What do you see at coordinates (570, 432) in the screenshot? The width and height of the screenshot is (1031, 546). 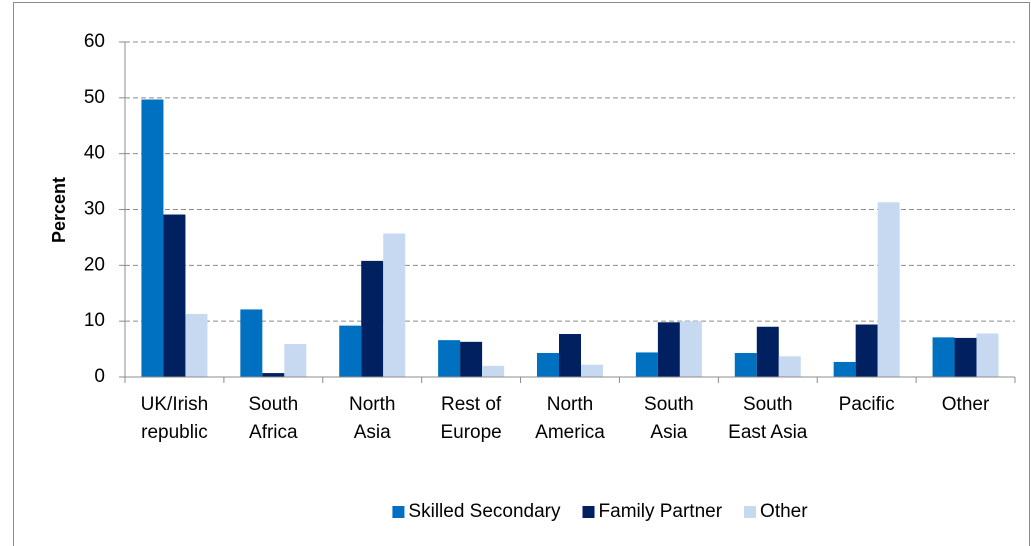 I see `x-tick-label-line: America` at bounding box center [570, 432].